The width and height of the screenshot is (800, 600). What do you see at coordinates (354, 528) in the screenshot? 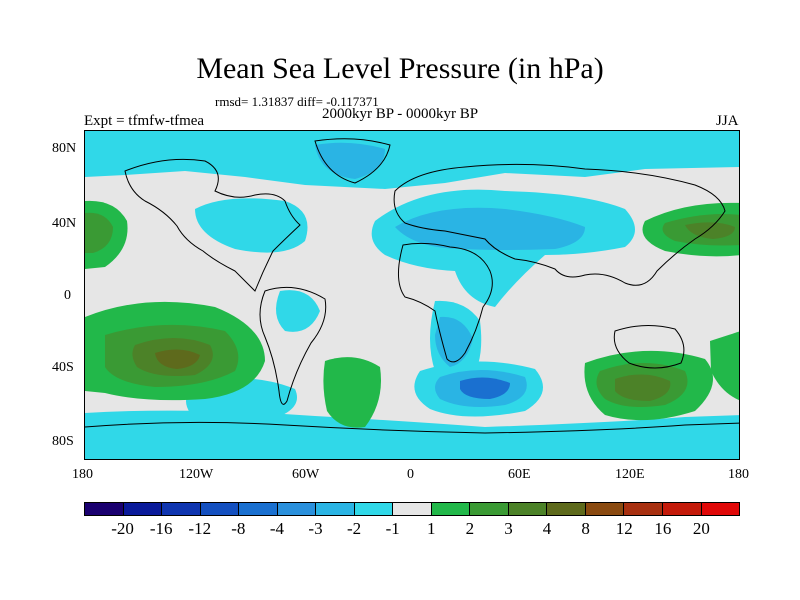
I see `colorbar-label: -2` at bounding box center [354, 528].